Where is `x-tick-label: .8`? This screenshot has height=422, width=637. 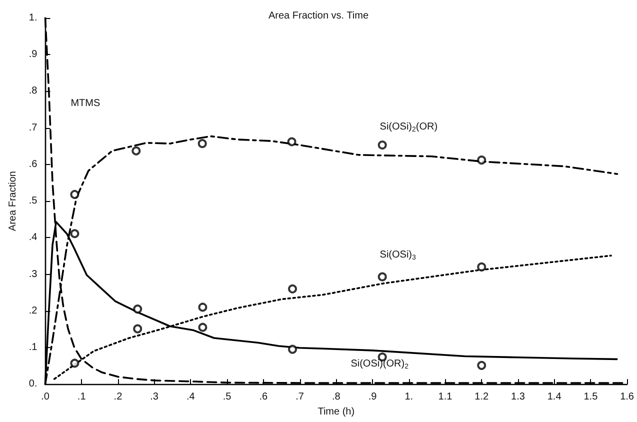 x-tick-label: .8 is located at coordinates (336, 397).